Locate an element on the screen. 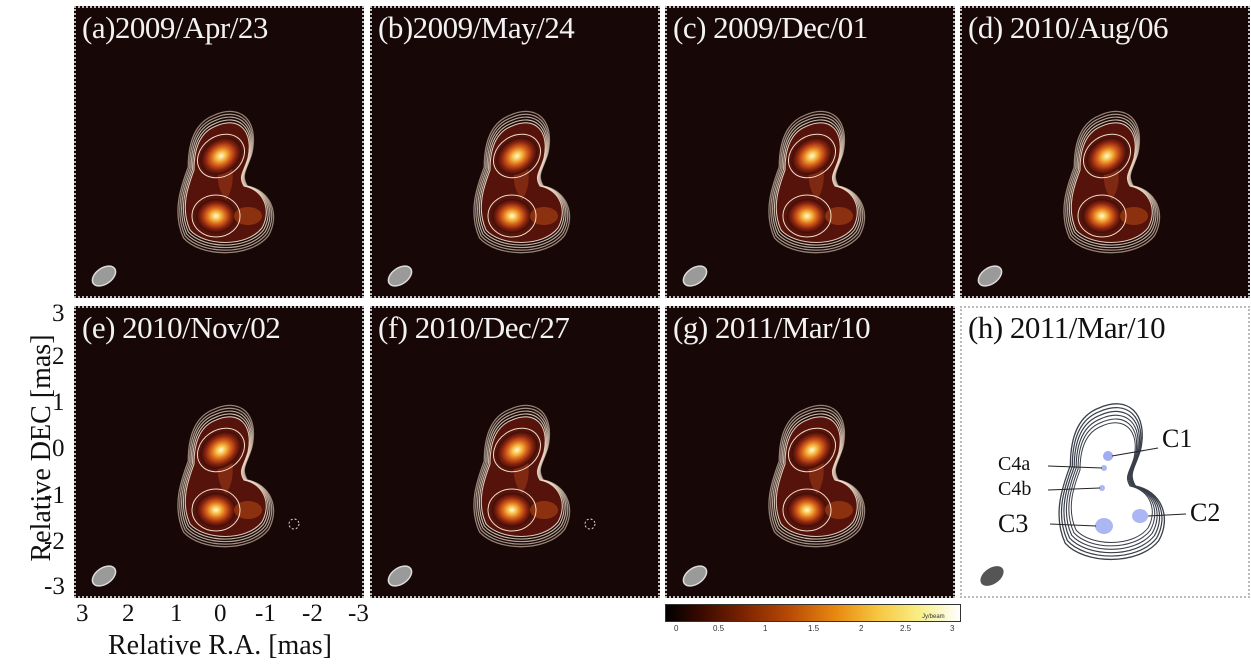 The width and height of the screenshot is (1251, 667). panel-title: (a)2009/Apr/23 is located at coordinates (175, 27).